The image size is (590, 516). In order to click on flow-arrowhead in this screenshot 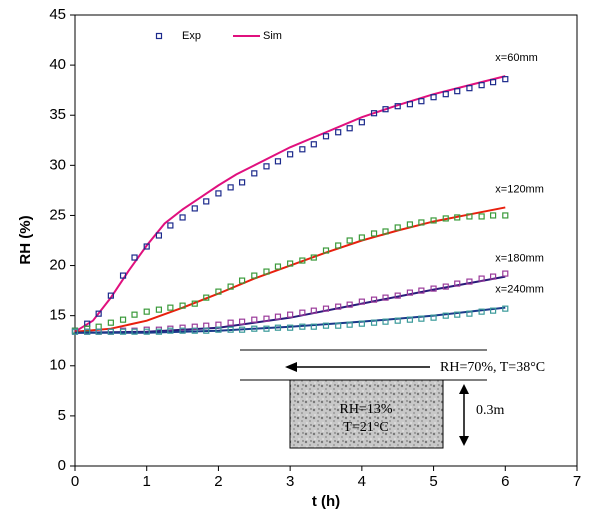, I will do `click(291, 367)`.